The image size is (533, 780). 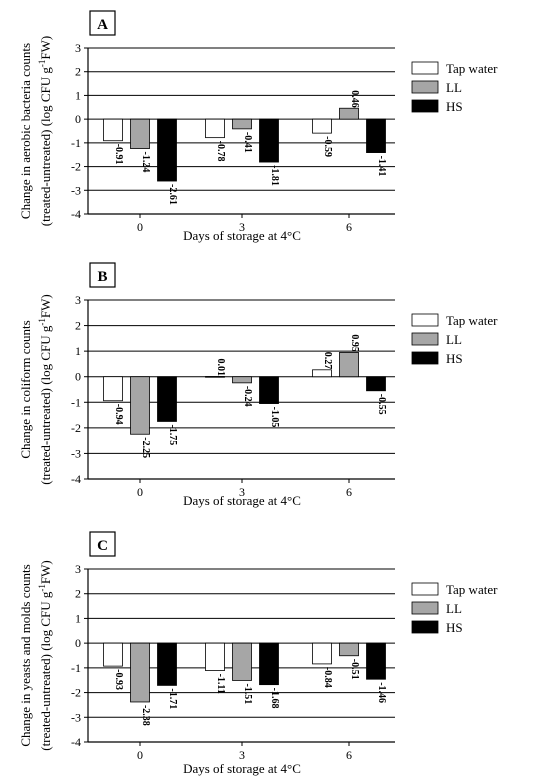 What do you see at coordinates (220, 684) in the screenshot?
I see `data-label: -1.11` at bounding box center [220, 684].